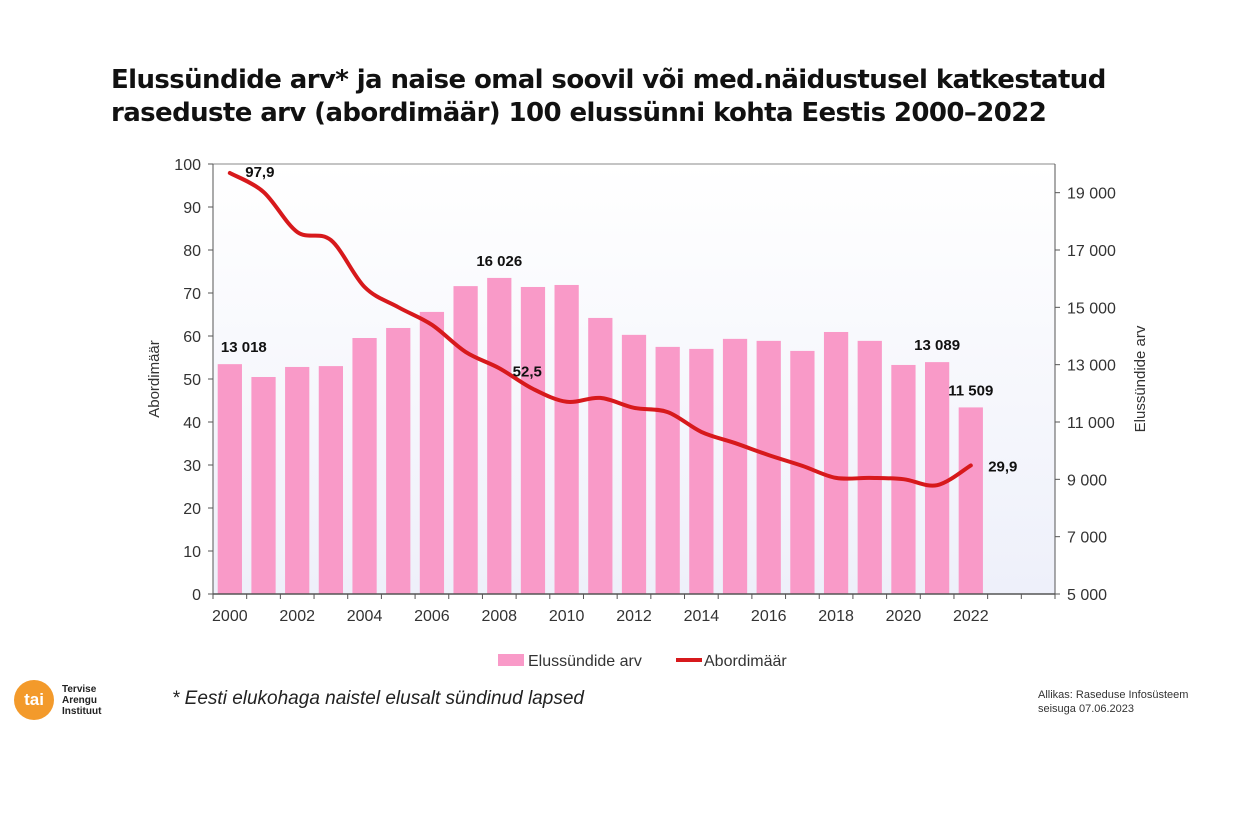  Describe the element at coordinates (1091, 423) in the screenshot. I see `right-tick-label: 11 000` at that location.